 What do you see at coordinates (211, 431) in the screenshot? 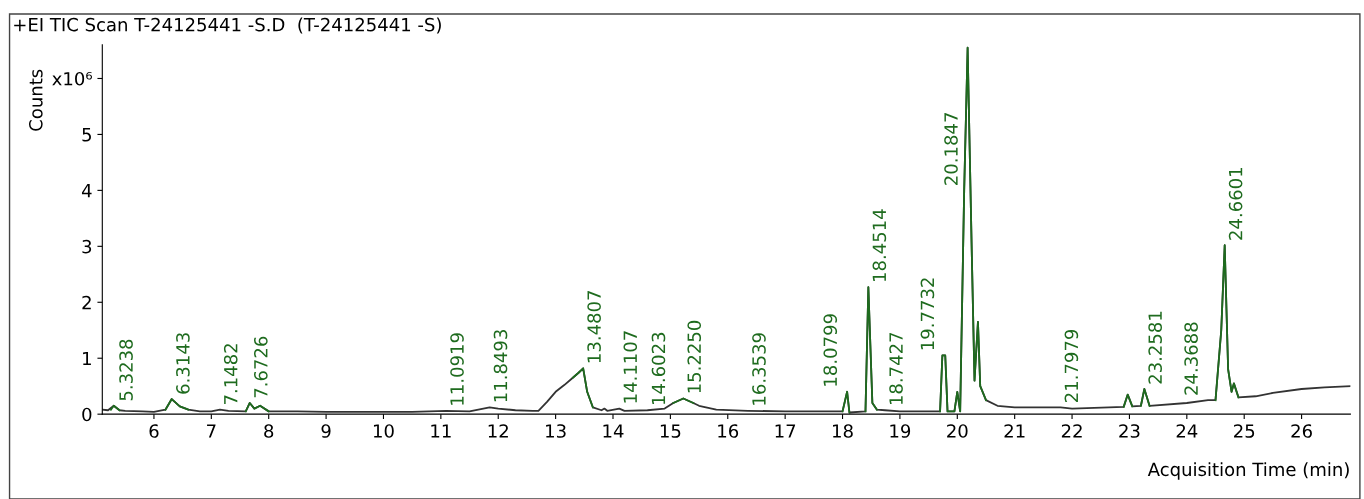
I see `x-tick-label: 7` at bounding box center [211, 431].